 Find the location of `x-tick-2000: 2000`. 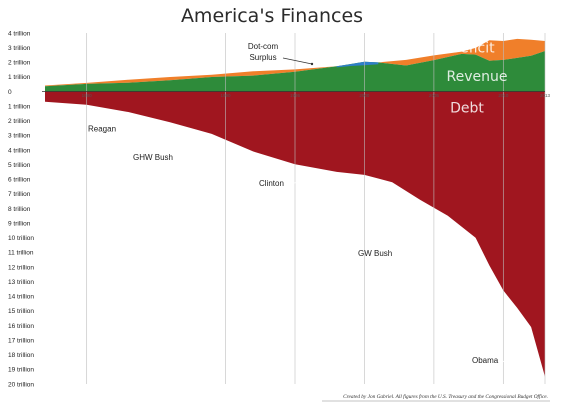

x-tick-2000: 2000 is located at coordinates (364, 95).